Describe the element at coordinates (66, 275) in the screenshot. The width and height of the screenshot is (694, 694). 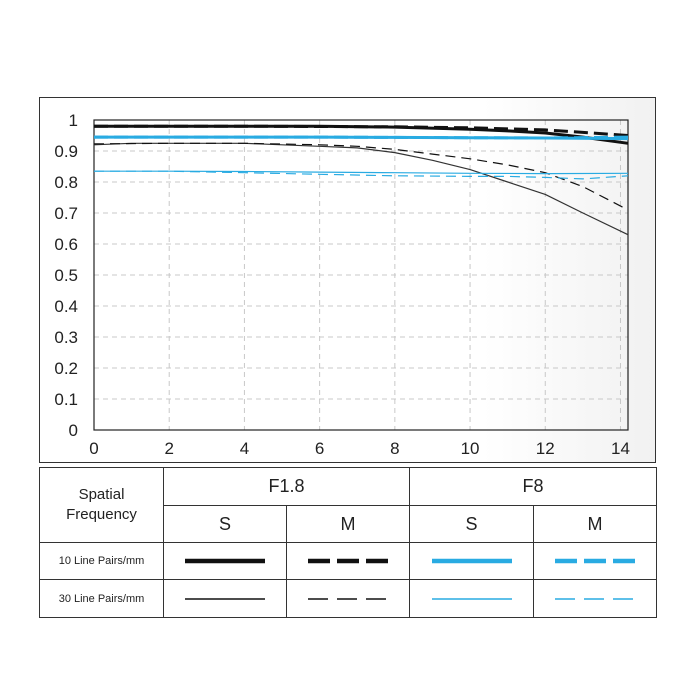
I see `y-tick-label-5: 0.5` at that location.